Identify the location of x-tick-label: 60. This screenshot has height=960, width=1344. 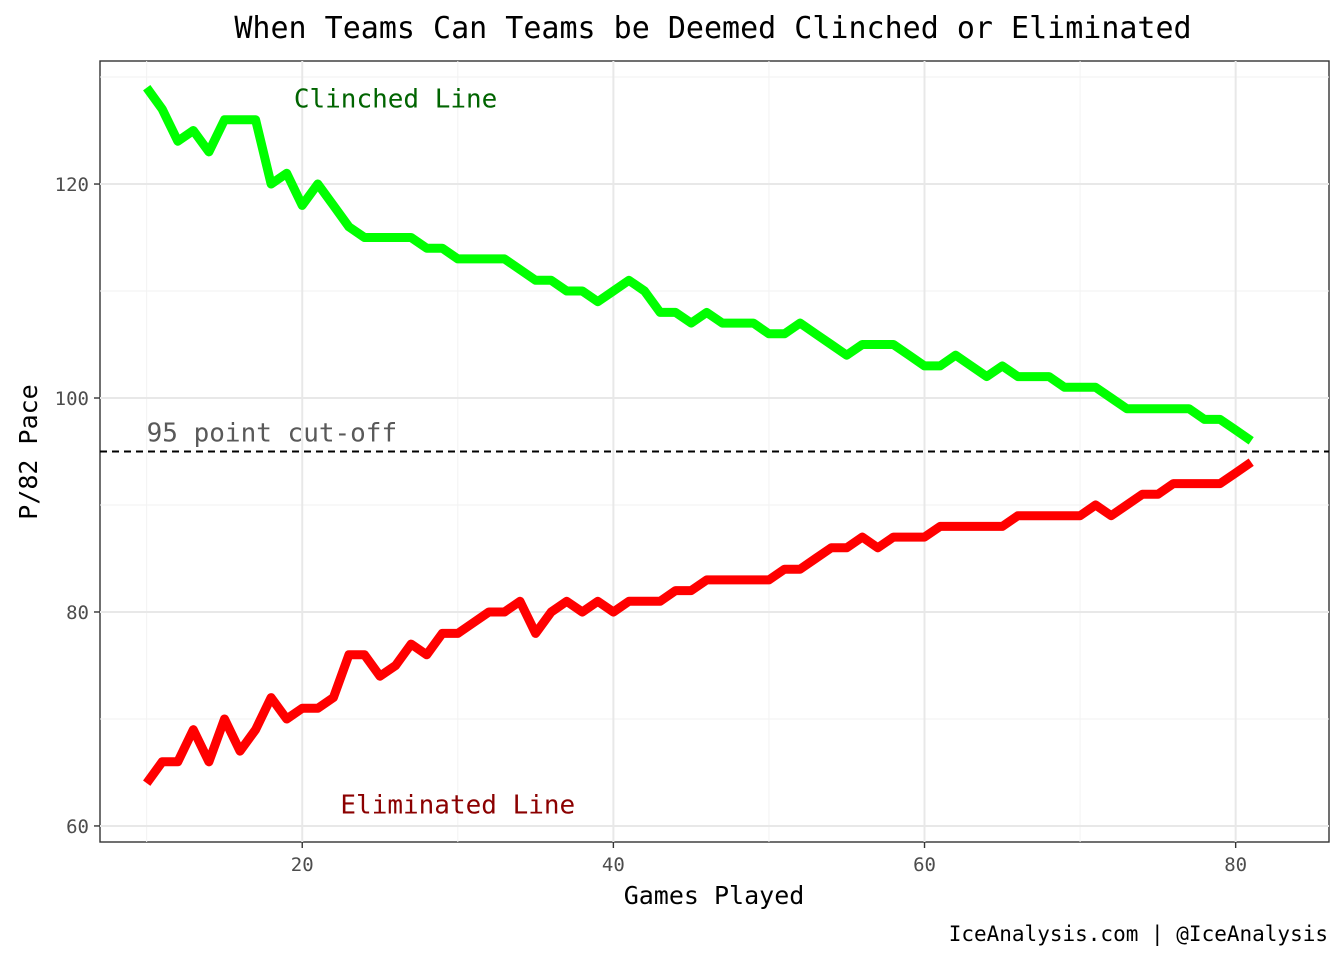
(924, 865).